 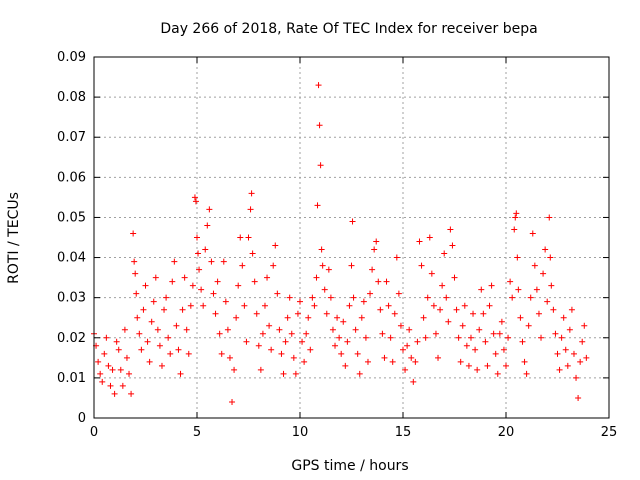 What do you see at coordinates (506, 432) in the screenshot?
I see `x-tick-label: 20` at bounding box center [506, 432].